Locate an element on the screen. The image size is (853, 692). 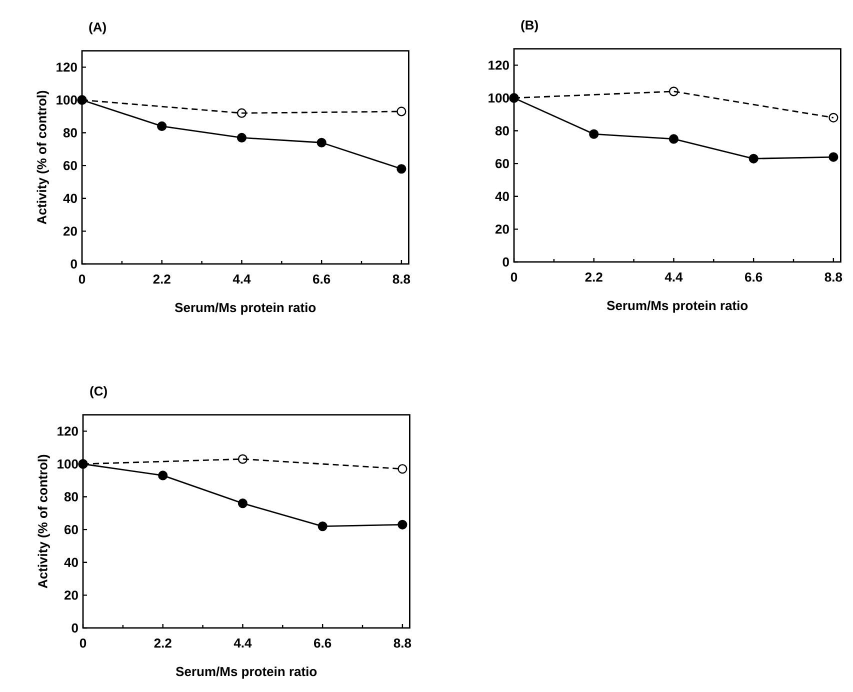
chart-title: (B) is located at coordinates (529, 26).